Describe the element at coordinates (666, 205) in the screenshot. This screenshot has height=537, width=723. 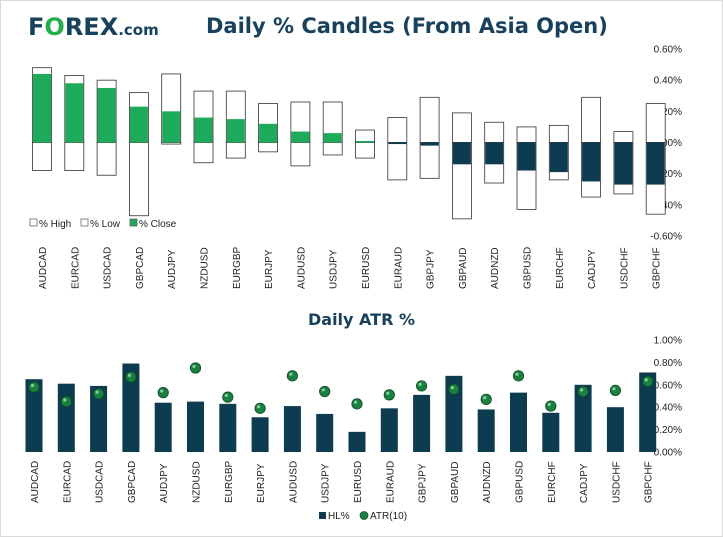
I see `candles-ytick: -0.40%` at that location.